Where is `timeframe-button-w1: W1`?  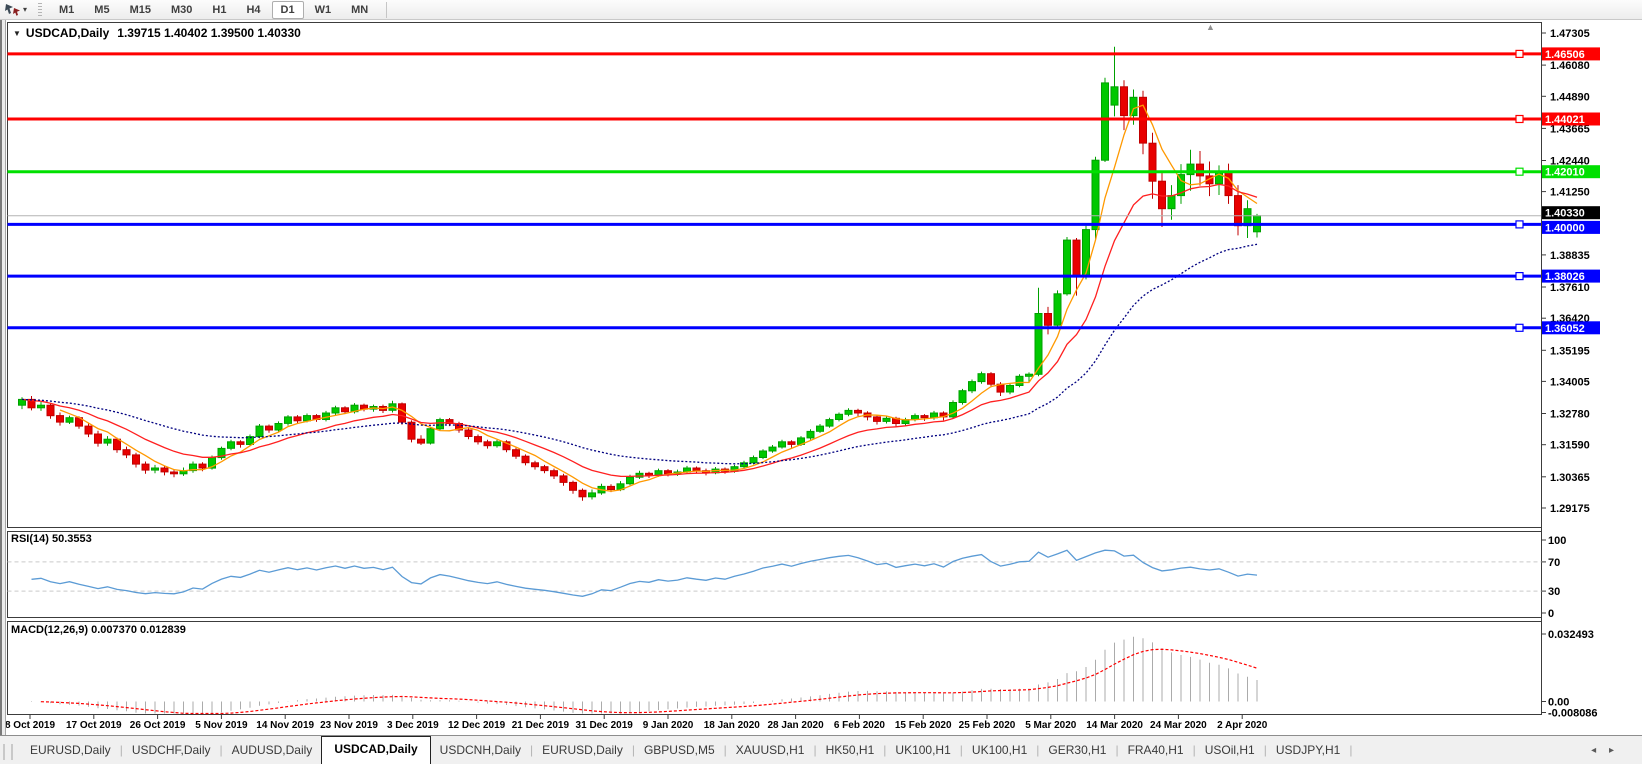
timeframe-button-w1: W1 is located at coordinates (323, 9).